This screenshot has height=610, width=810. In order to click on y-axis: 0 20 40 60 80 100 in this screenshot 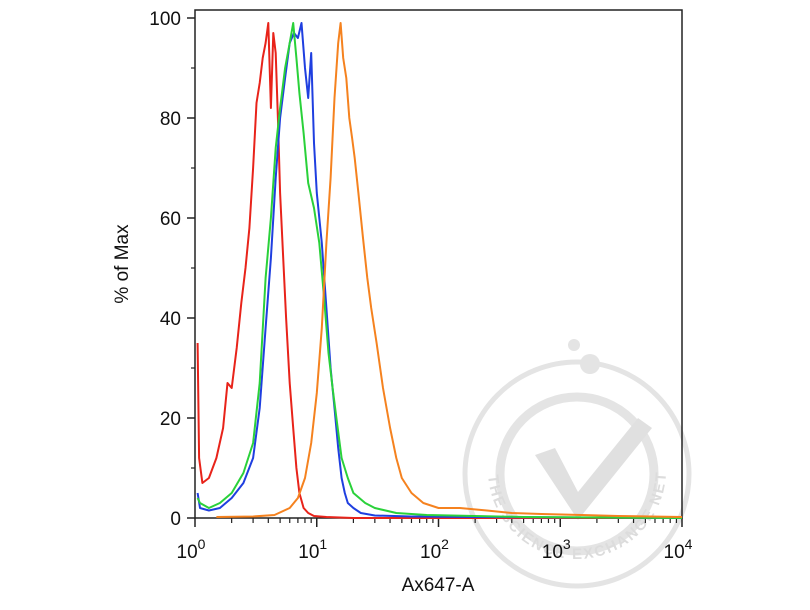, I will do `click(172, 269)`.